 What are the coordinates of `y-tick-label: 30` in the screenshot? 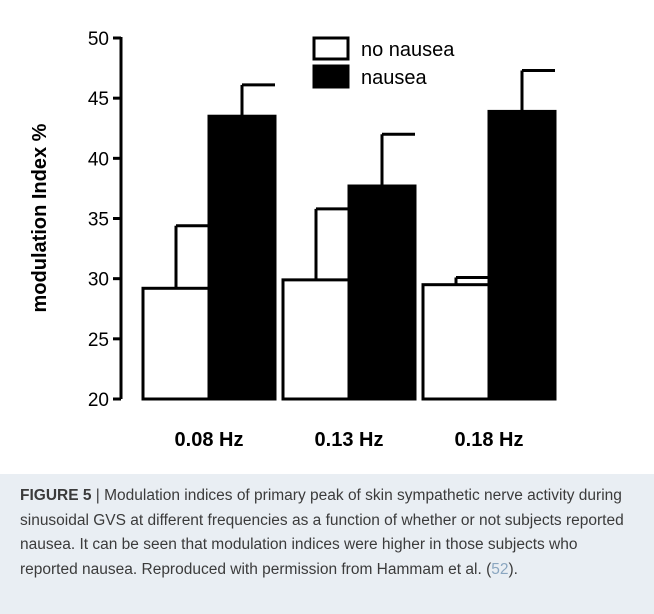 It's located at (98, 280).